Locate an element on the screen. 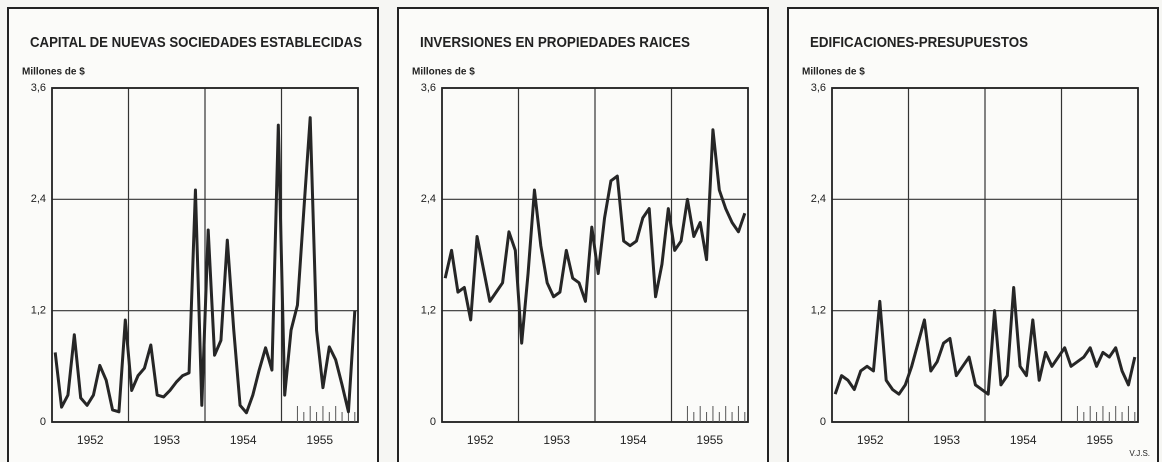  chart-title: INVERSIONES EN PROPIEDADES RAICES is located at coordinates (555, 42).